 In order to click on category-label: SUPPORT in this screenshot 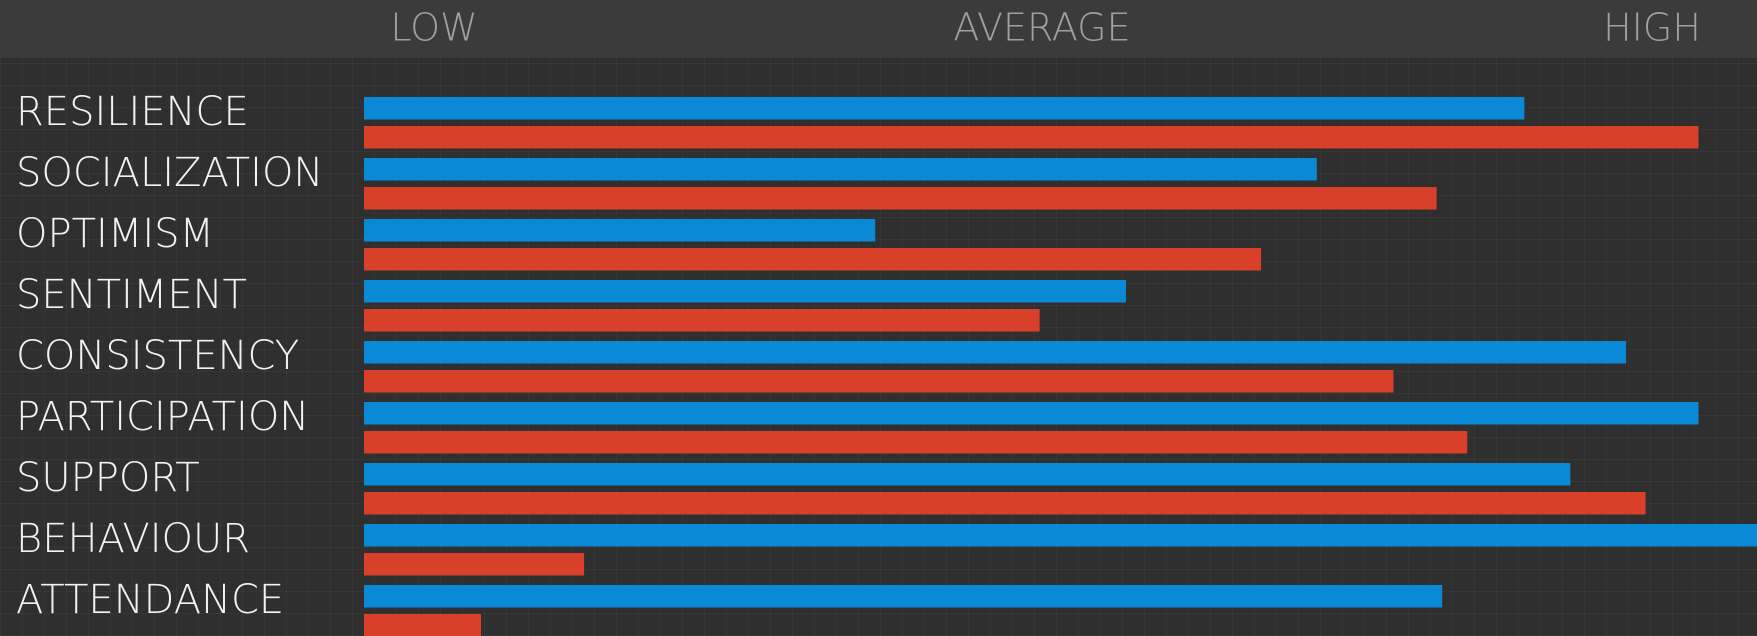, I will do `click(108, 478)`.